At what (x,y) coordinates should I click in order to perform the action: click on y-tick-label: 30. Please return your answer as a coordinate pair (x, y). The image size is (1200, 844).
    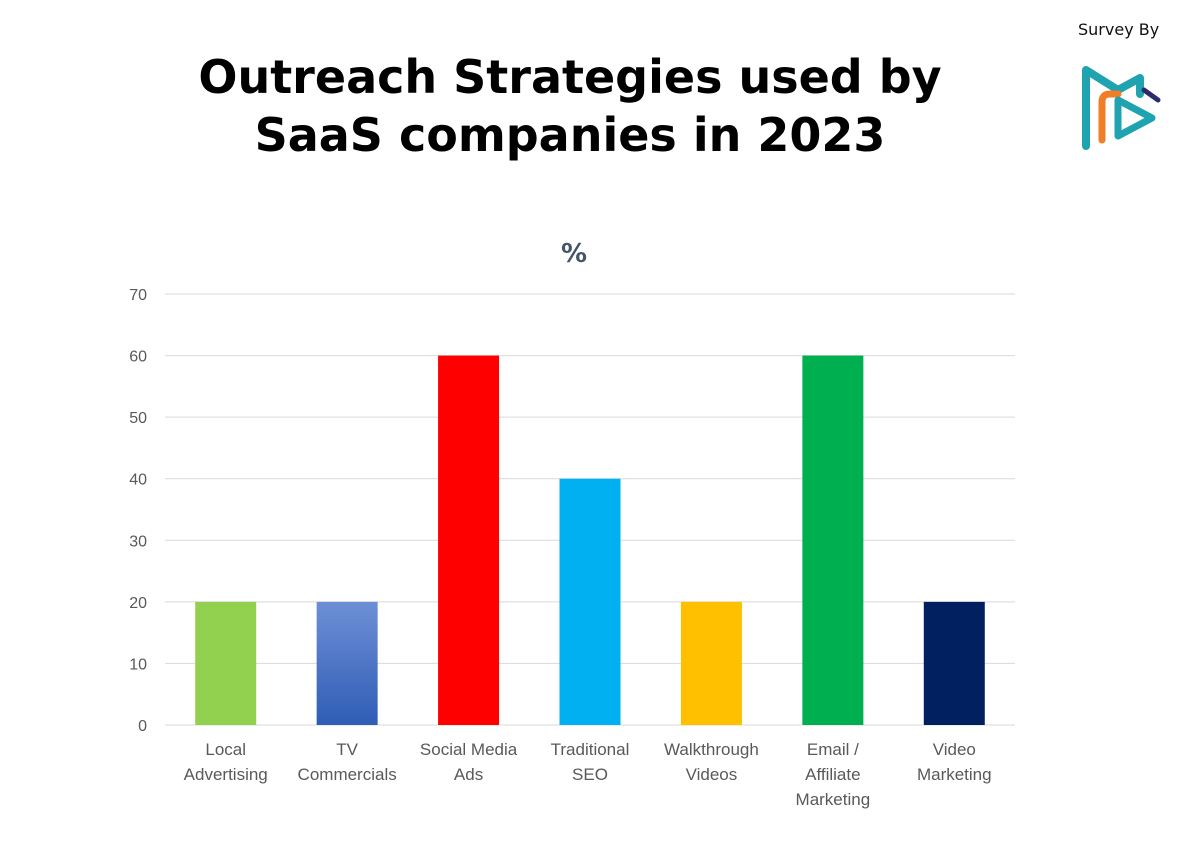
    Looking at the image, I should click on (138, 541).